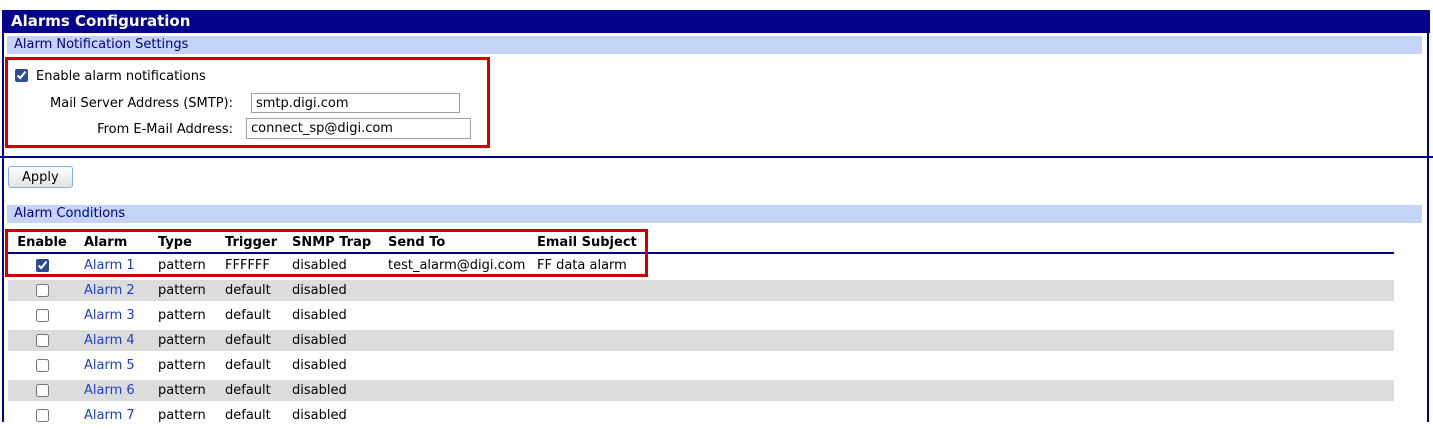  What do you see at coordinates (248, 290) in the screenshot?
I see `alarm-2-trigger: default` at bounding box center [248, 290].